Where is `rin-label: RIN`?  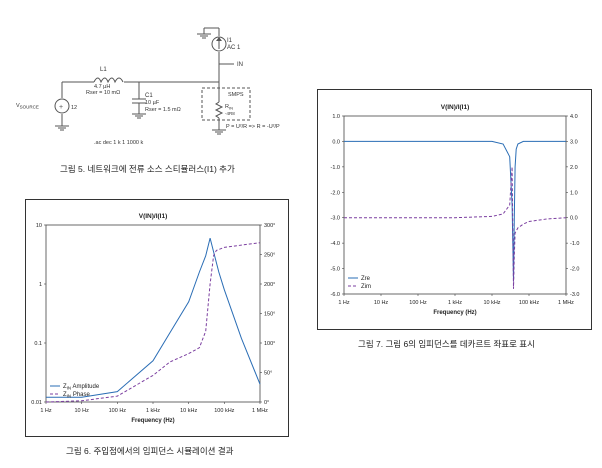
rin-label: RIN is located at coordinates (229, 107).